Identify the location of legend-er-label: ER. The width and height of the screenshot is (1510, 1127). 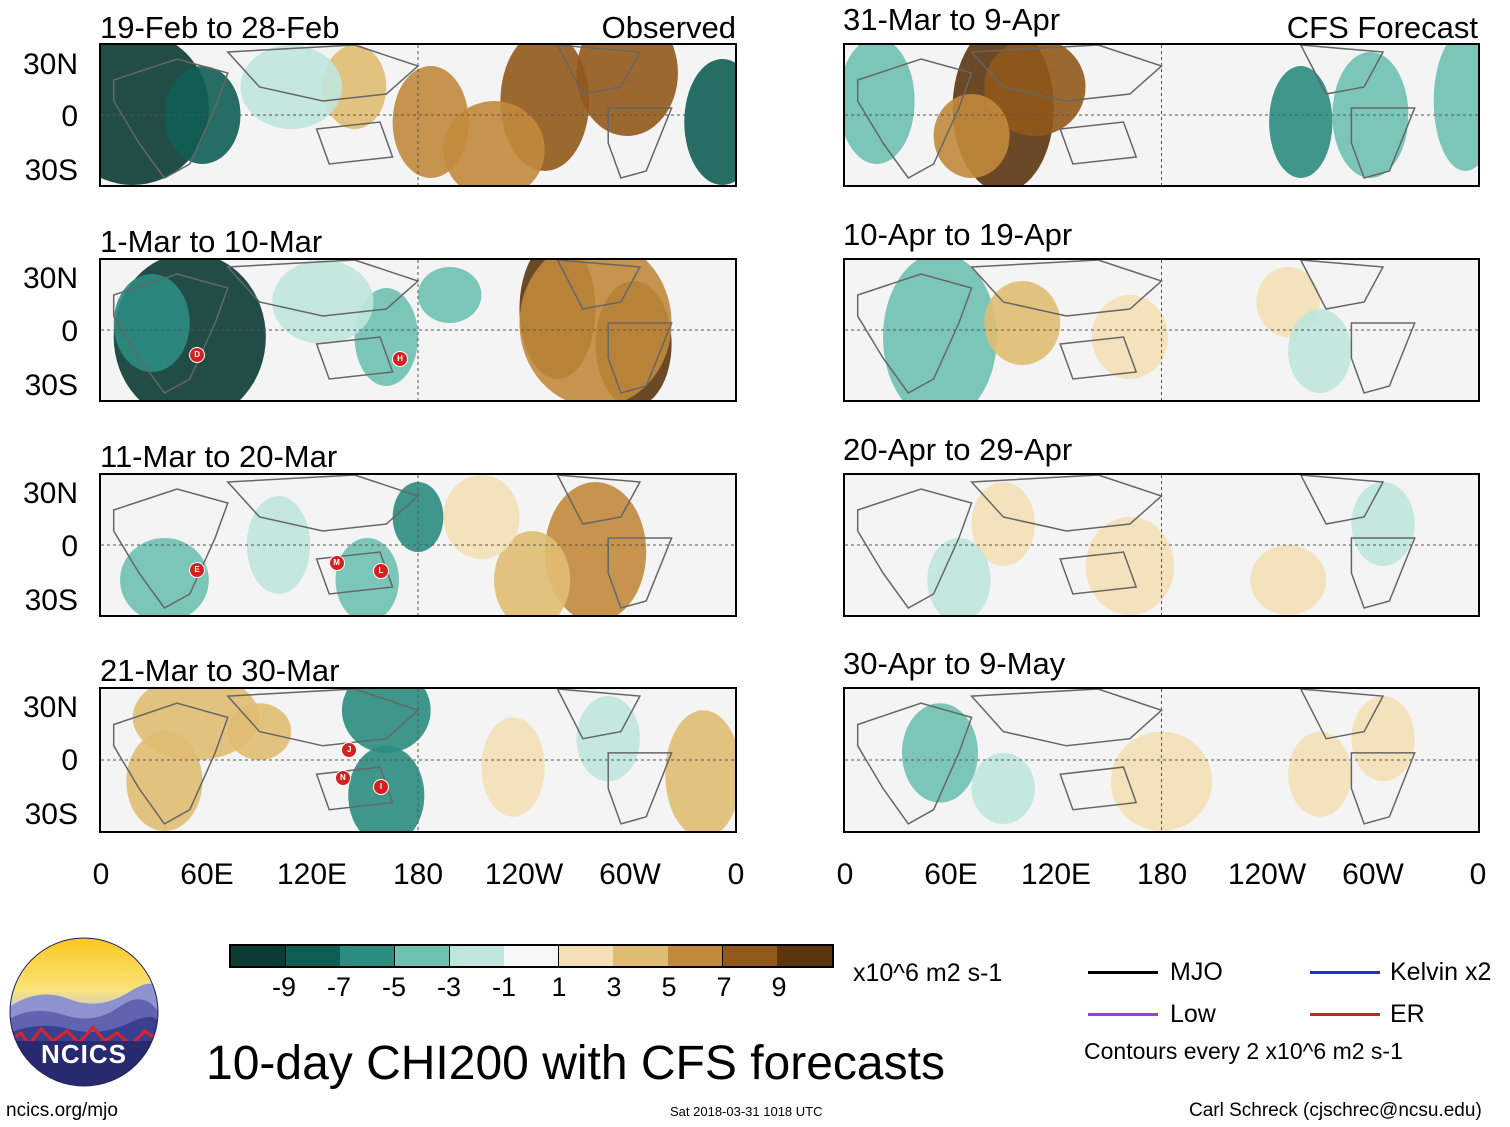
(1407, 1014).